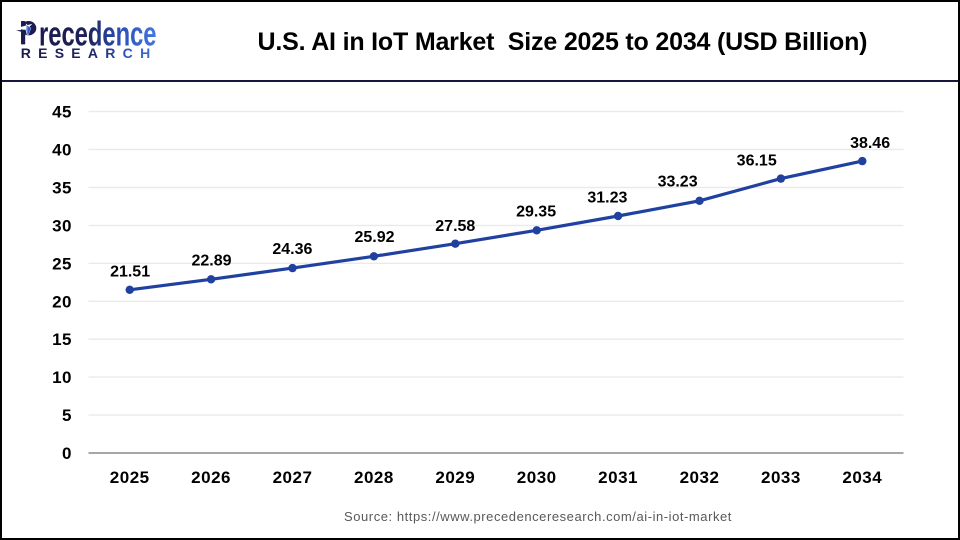  Describe the element at coordinates (62, 188) in the screenshot. I see `svg-text: 35` at that location.